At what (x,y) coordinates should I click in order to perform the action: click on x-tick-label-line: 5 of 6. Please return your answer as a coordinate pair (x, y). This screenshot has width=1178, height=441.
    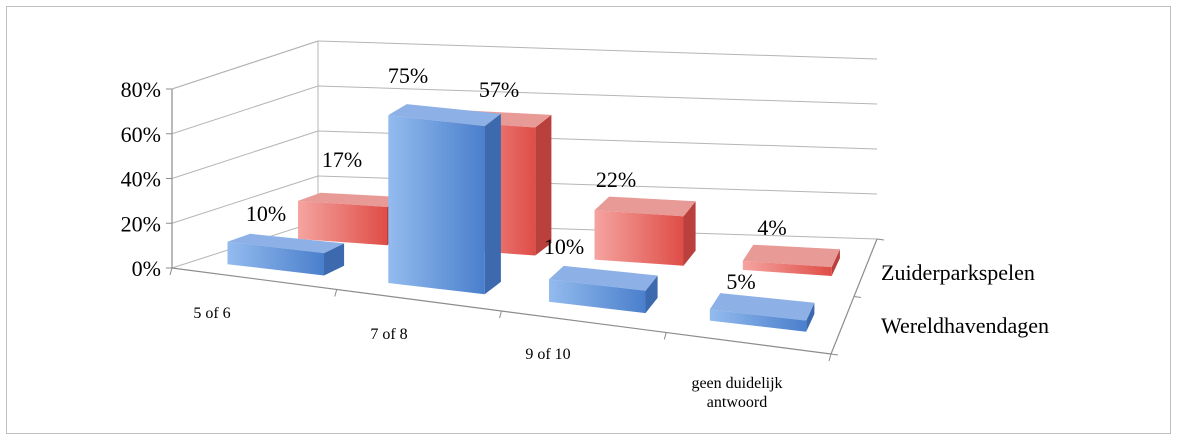
    Looking at the image, I should click on (211, 313).